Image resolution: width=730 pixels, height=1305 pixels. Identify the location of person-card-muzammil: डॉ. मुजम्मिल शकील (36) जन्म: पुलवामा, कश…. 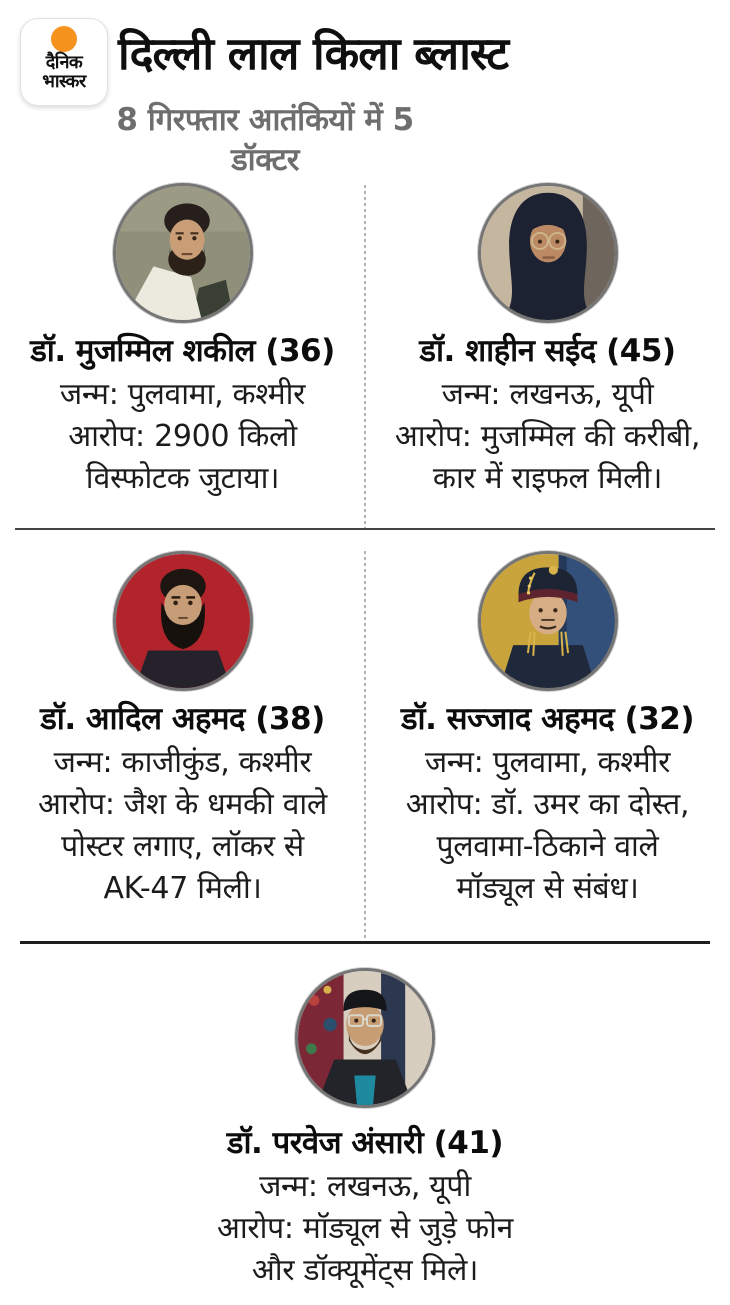
(182, 341).